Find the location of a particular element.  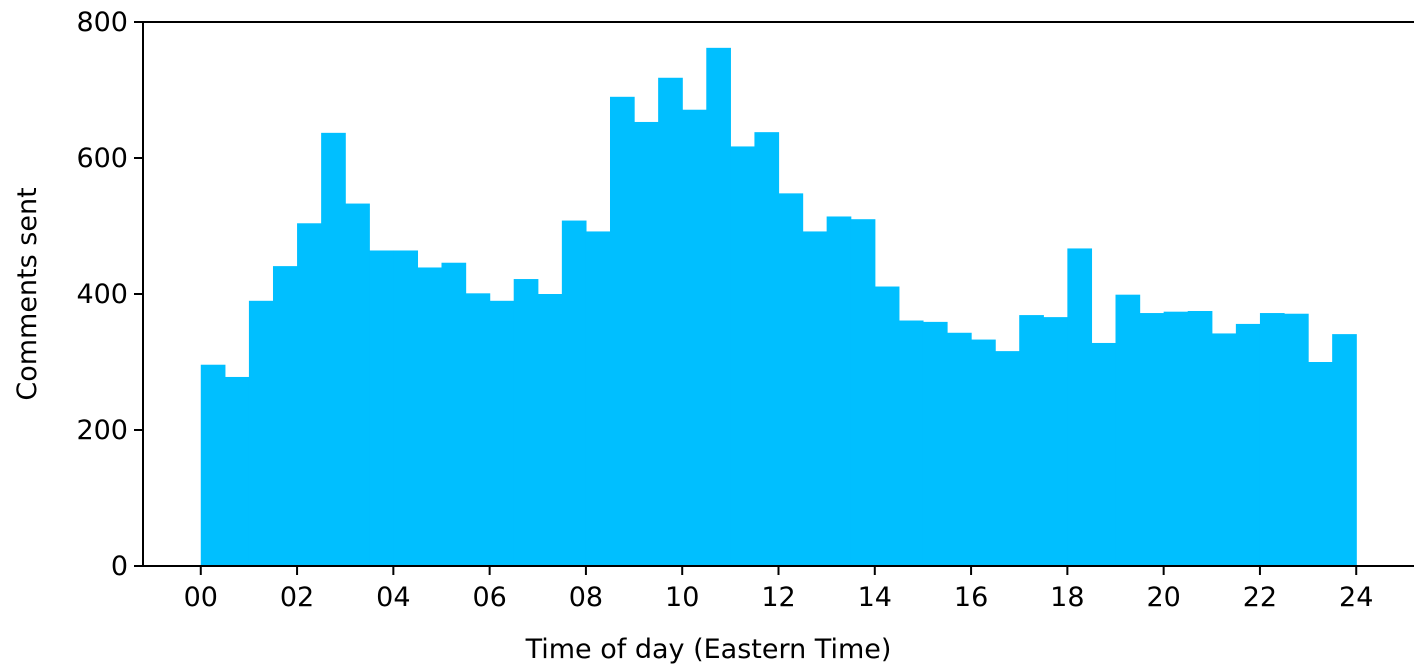

x-tick-label: 00 is located at coordinates (201, 597).